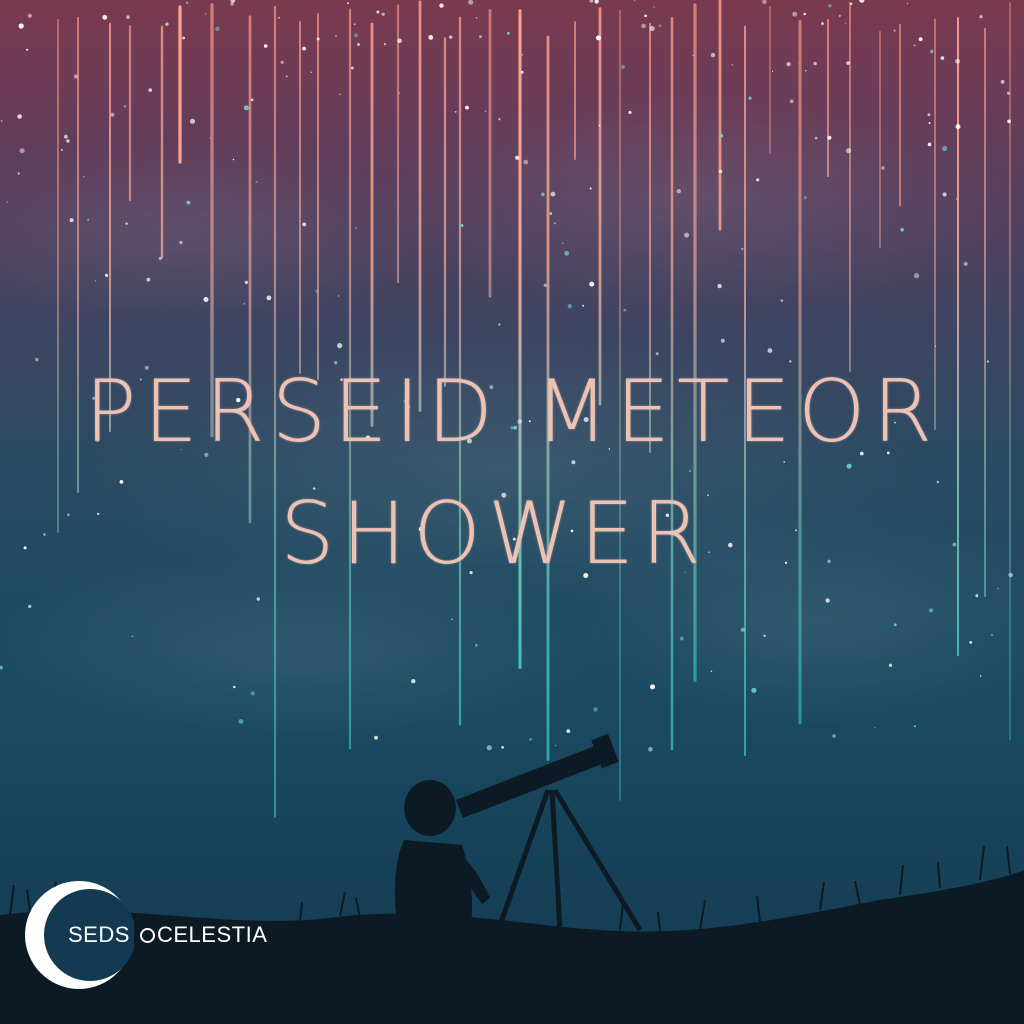  I want to click on grass, so click(510, 889).